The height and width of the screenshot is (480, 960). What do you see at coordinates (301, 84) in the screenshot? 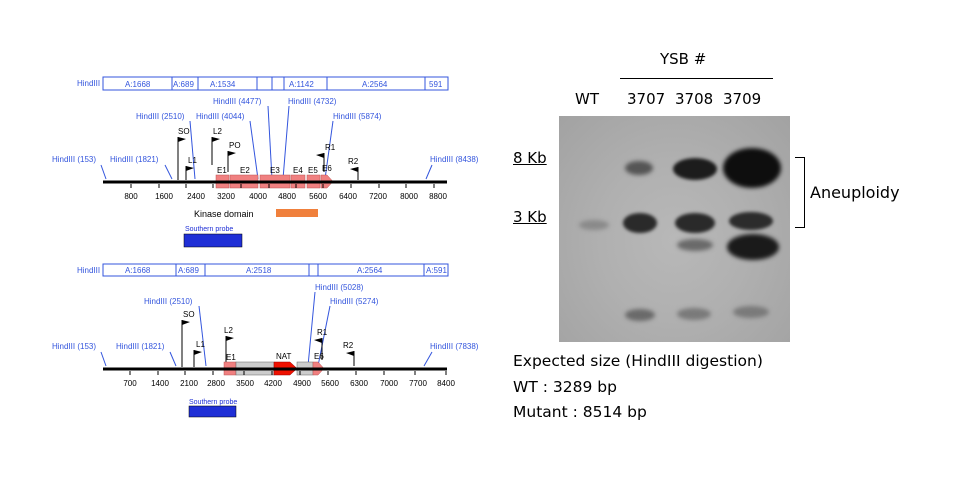
I see `map1-bar-seg-4: A:1142` at bounding box center [301, 84].